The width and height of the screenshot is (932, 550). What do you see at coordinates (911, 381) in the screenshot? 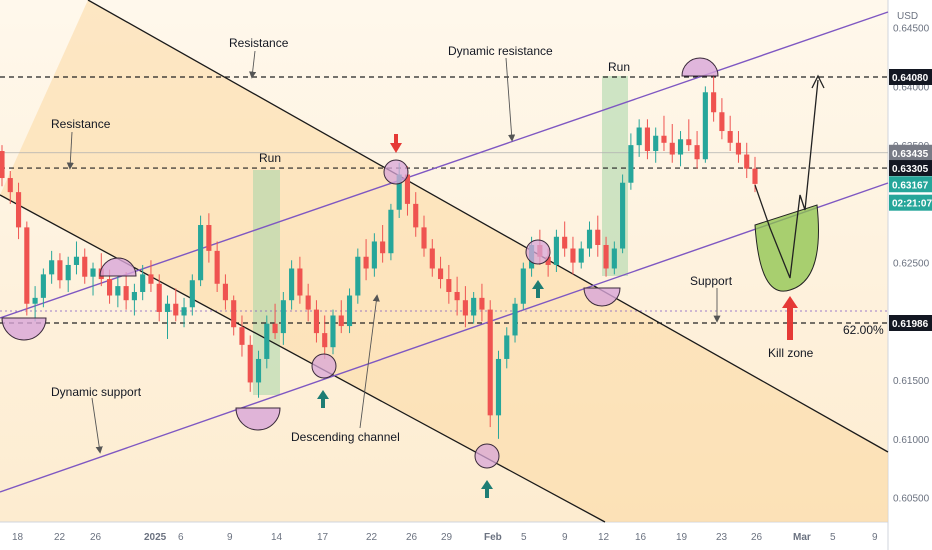
I see `price-tick-6: 0.61500` at bounding box center [911, 381].